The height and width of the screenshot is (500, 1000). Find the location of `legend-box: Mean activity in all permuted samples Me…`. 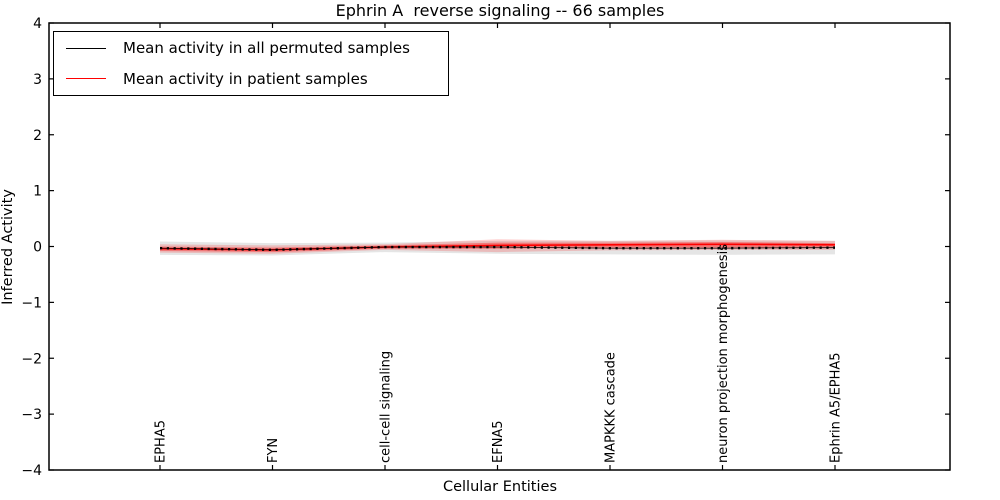

legend-box: Mean activity in all permuted samples Me… is located at coordinates (251, 63).